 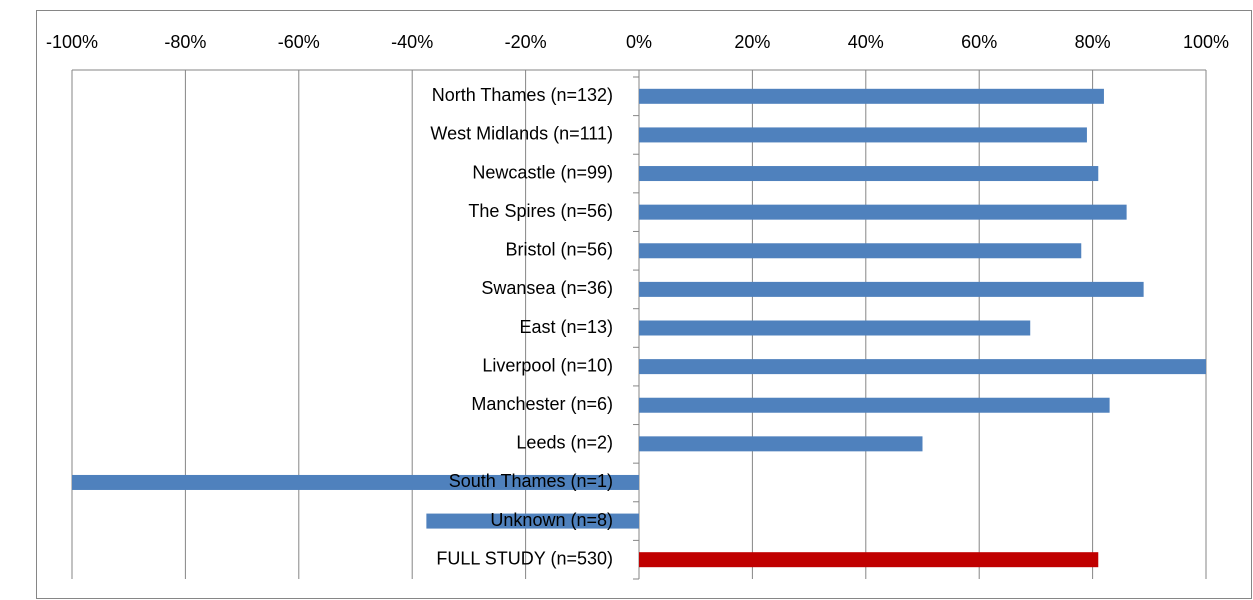 What do you see at coordinates (866, 42) in the screenshot?
I see `x-tick-label: 40%` at bounding box center [866, 42].